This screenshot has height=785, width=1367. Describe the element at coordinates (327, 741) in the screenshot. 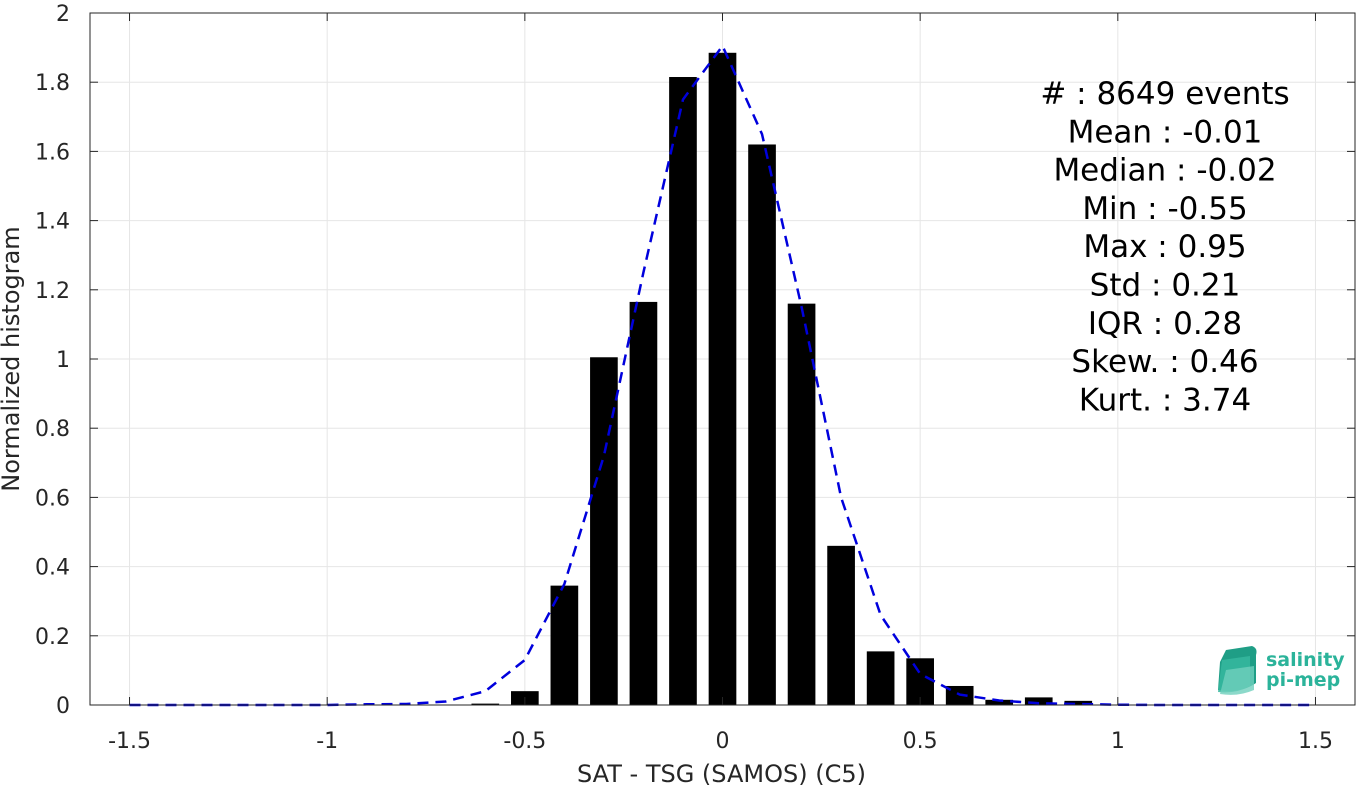

I see `x-tick-label: -1` at that location.